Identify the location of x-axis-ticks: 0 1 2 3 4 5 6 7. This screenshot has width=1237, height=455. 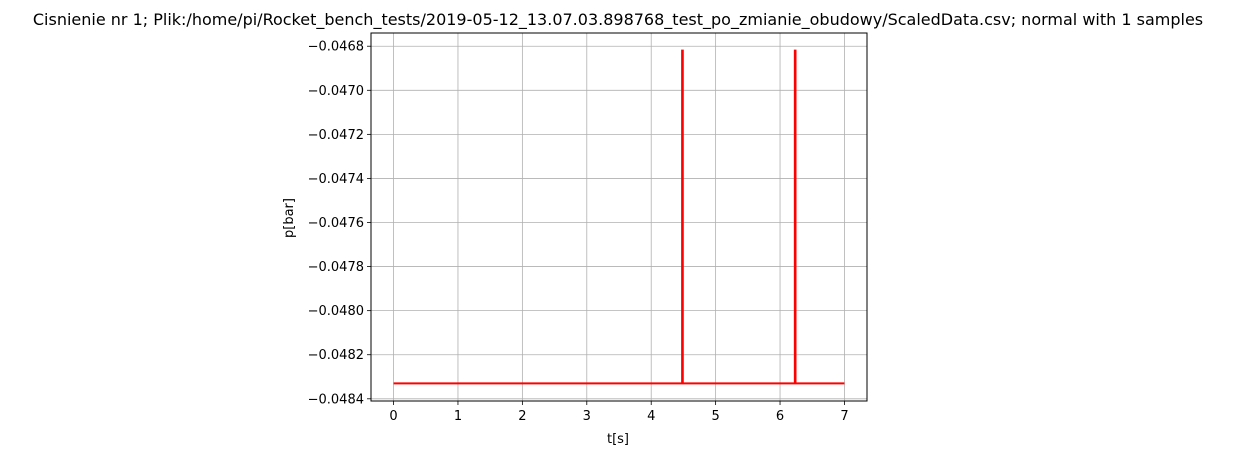
(619, 412).